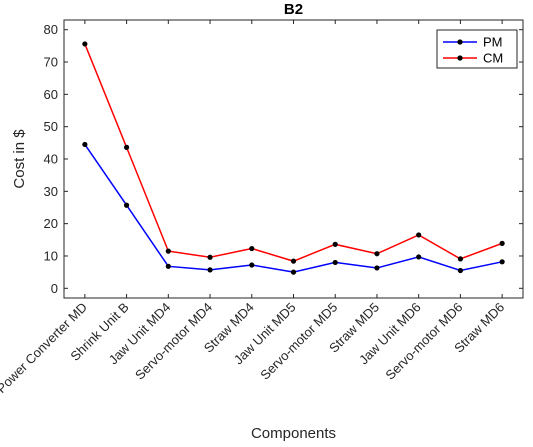 This screenshot has width=533, height=447. I want to click on x-tick-label: Servo-motor MD5, so click(298, 341).